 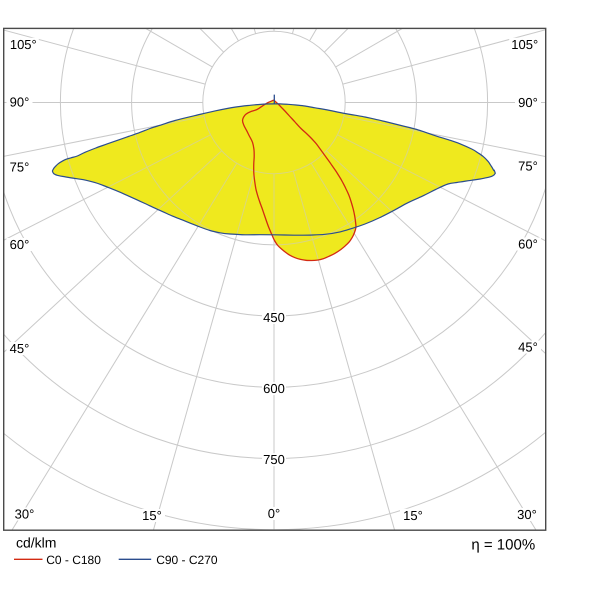 I want to click on svg-text: C0 - C180, so click(x=73, y=560).